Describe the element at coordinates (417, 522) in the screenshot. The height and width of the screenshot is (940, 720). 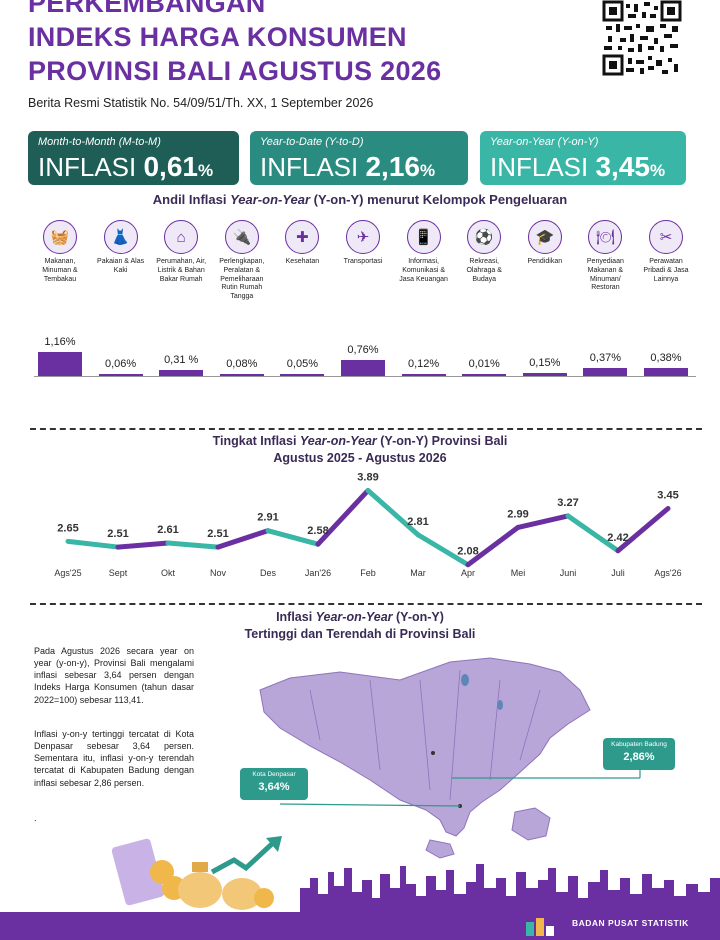
I see `line-point-label: 2.81` at that location.